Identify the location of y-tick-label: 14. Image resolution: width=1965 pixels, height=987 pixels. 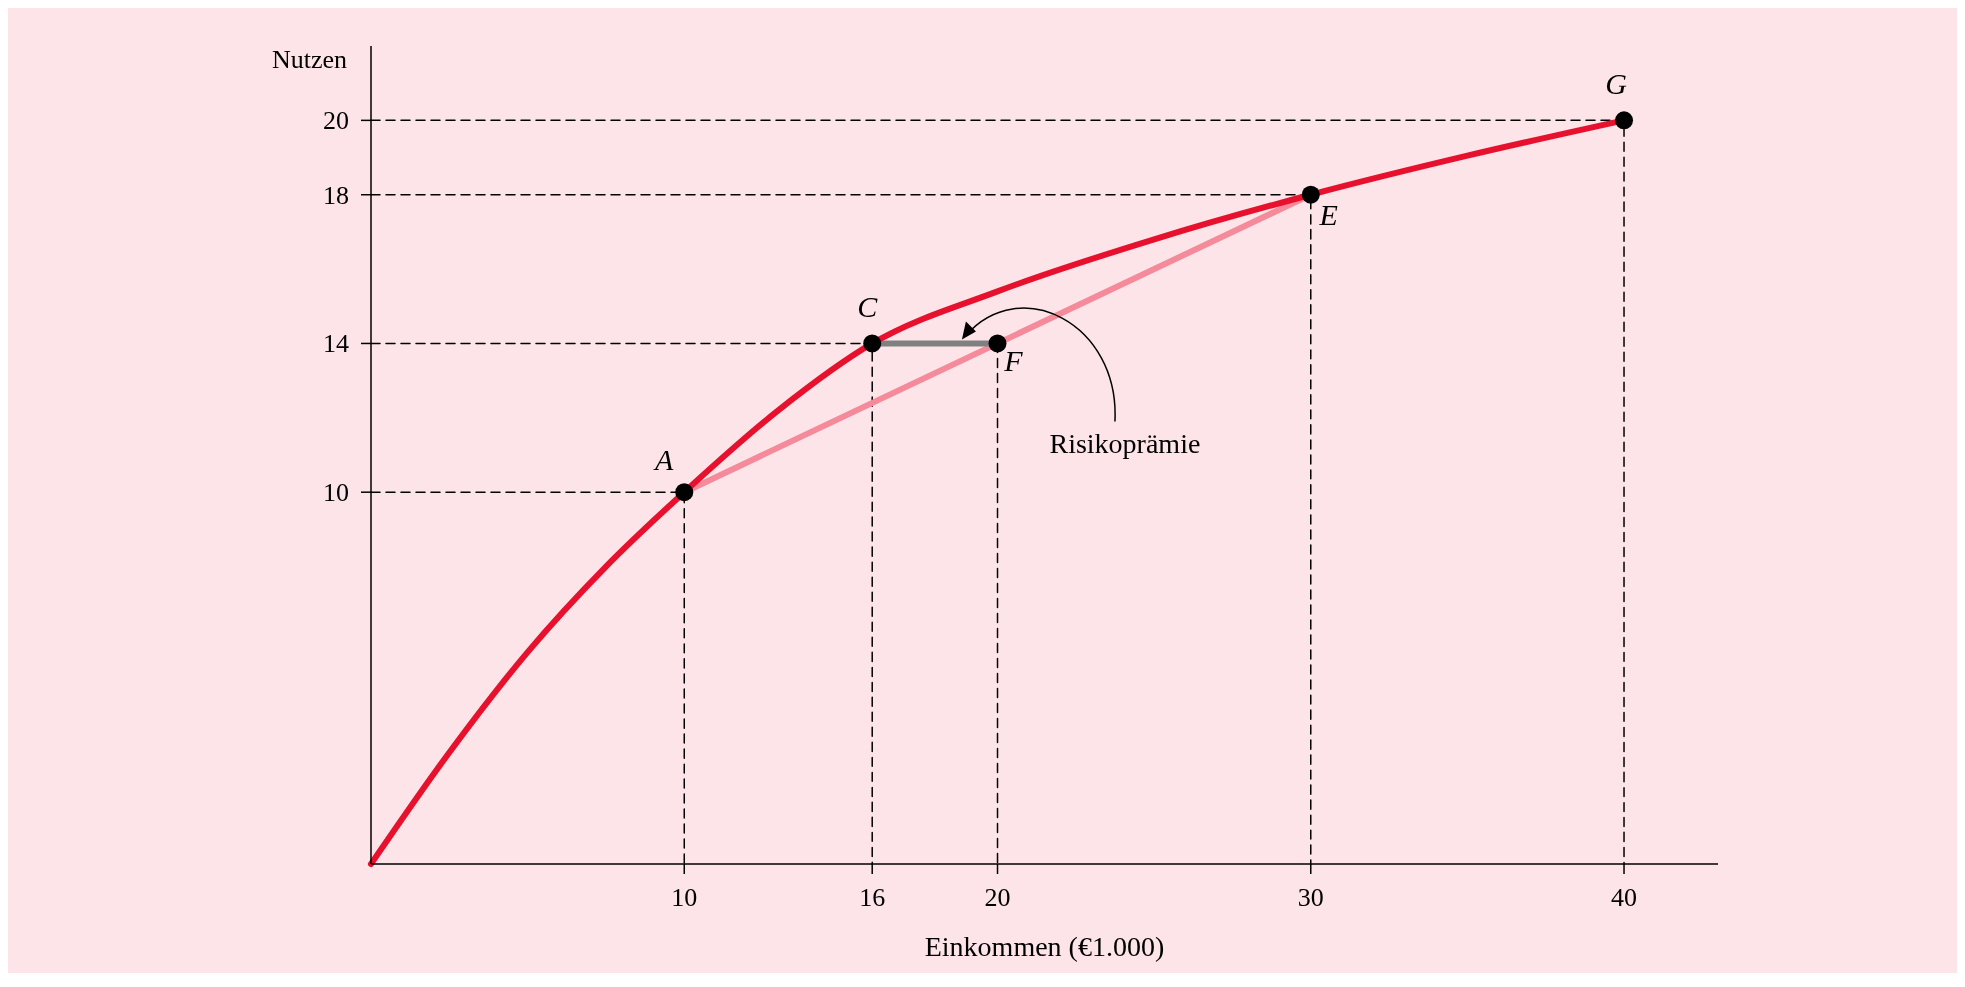
(336, 344).